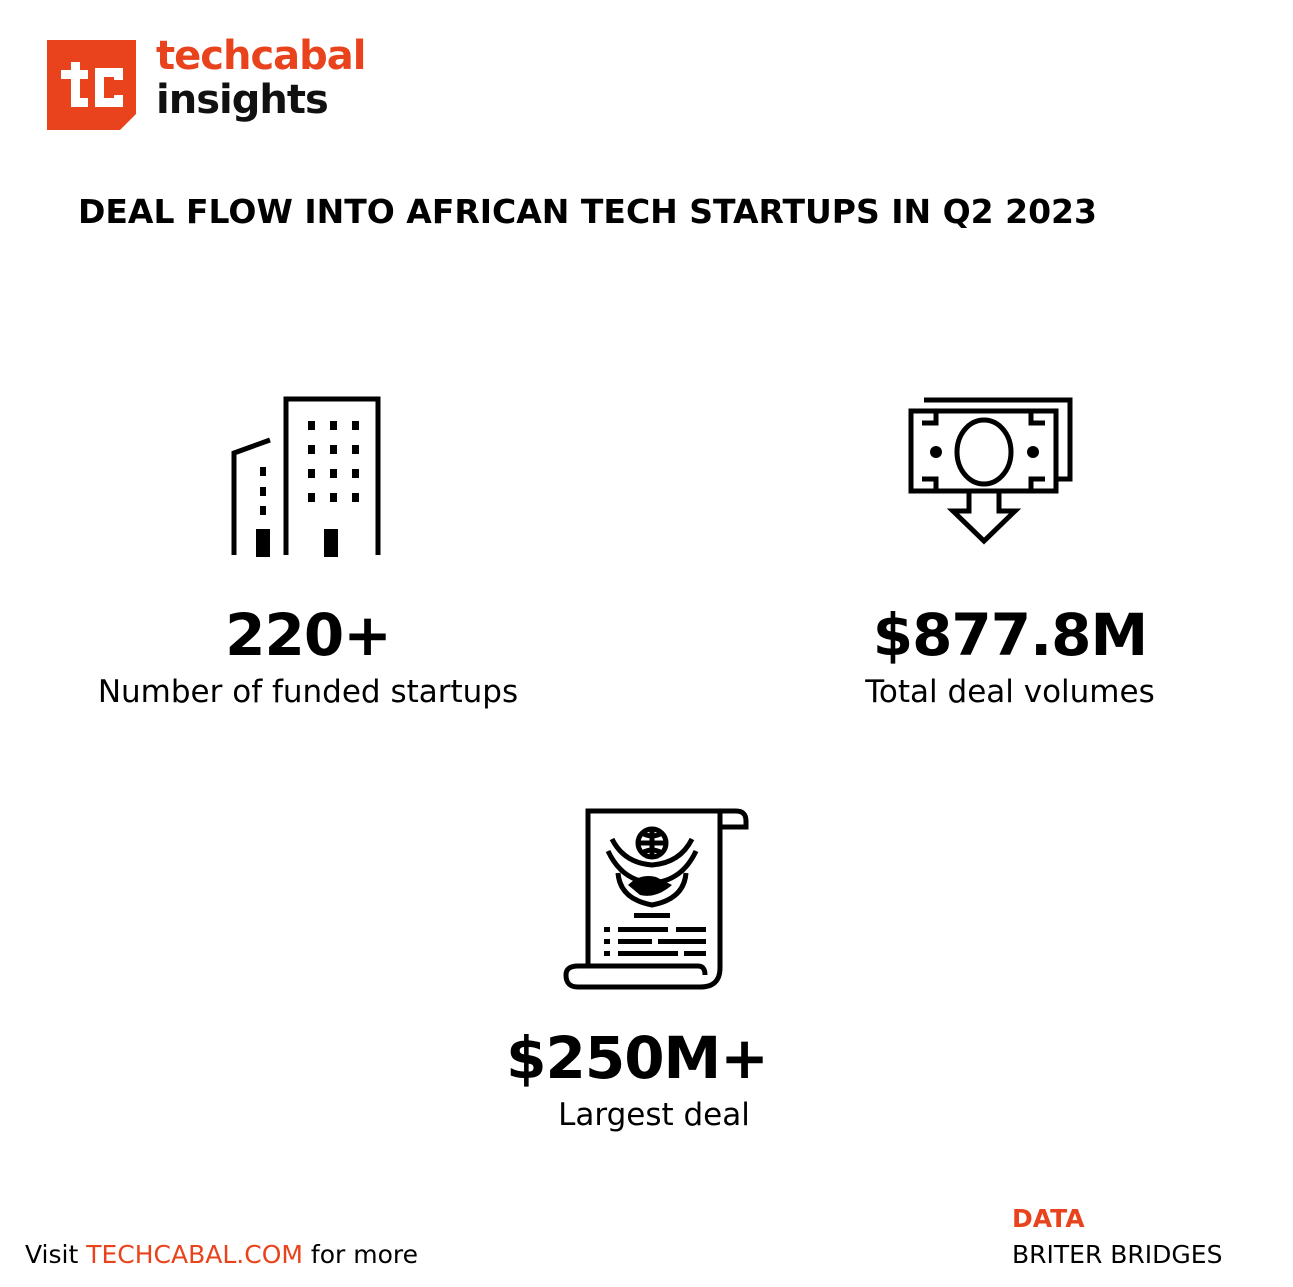  I want to click on stat-label-largest-deal: Largest deal, so click(654, 1115).